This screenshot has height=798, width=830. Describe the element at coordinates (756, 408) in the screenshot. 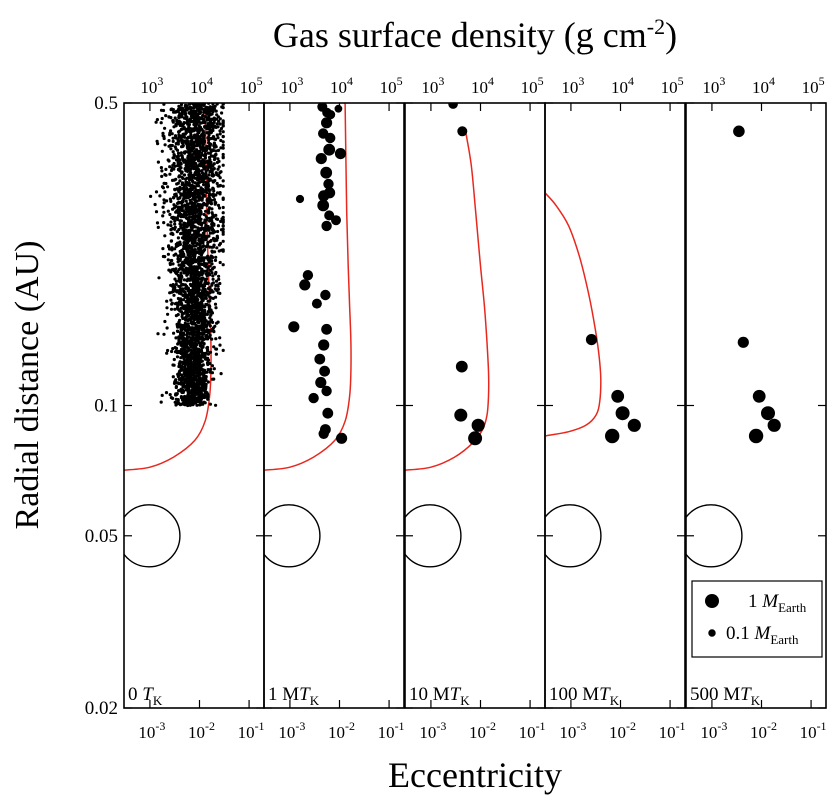

I see `panel-5: 10-3 10-2 10-1 103 104 105 500 MTK` at that location.